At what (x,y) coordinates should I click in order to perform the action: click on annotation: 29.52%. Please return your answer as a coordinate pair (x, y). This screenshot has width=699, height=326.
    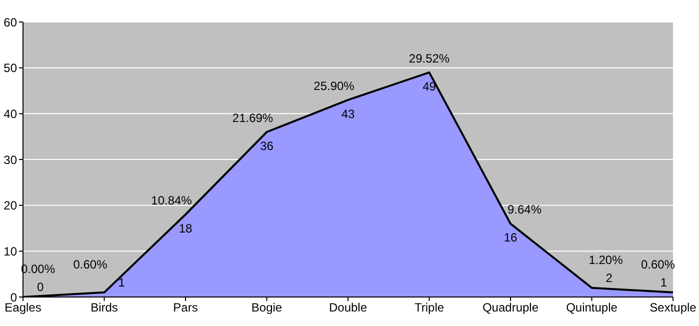
    Looking at the image, I should click on (429, 58).